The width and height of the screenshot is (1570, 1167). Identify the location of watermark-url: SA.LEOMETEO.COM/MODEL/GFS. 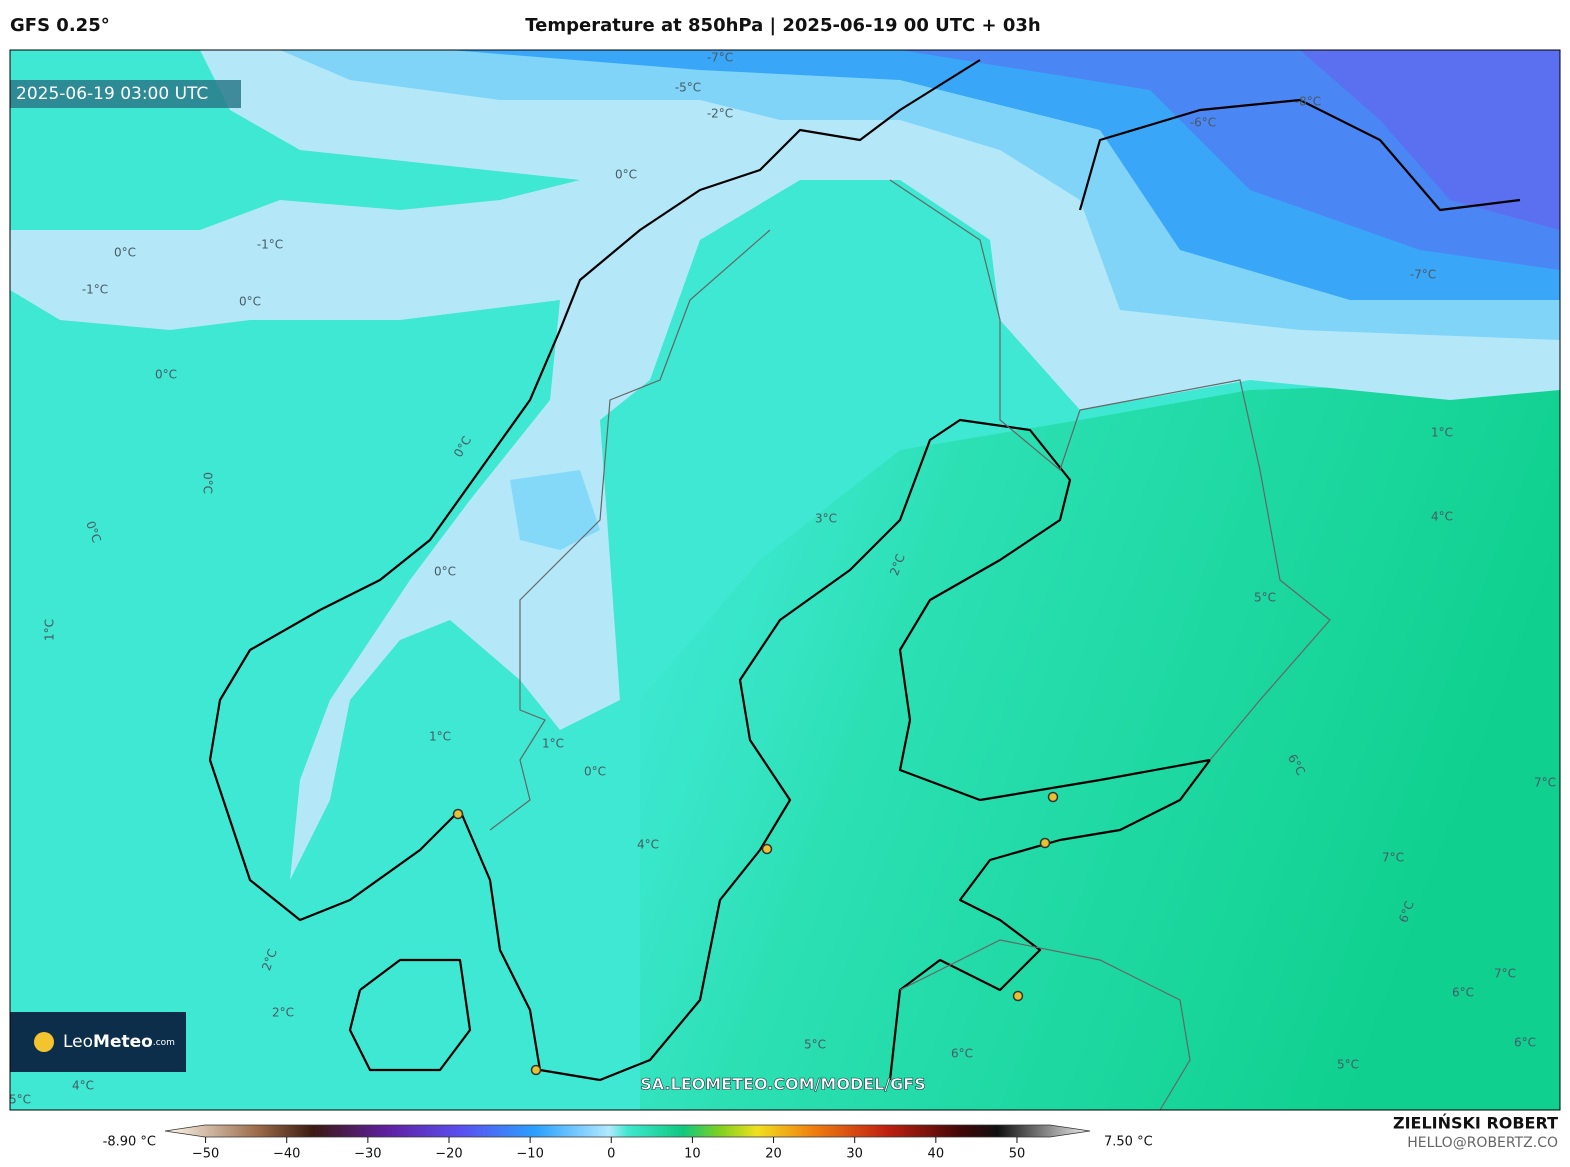
(783, 1084).